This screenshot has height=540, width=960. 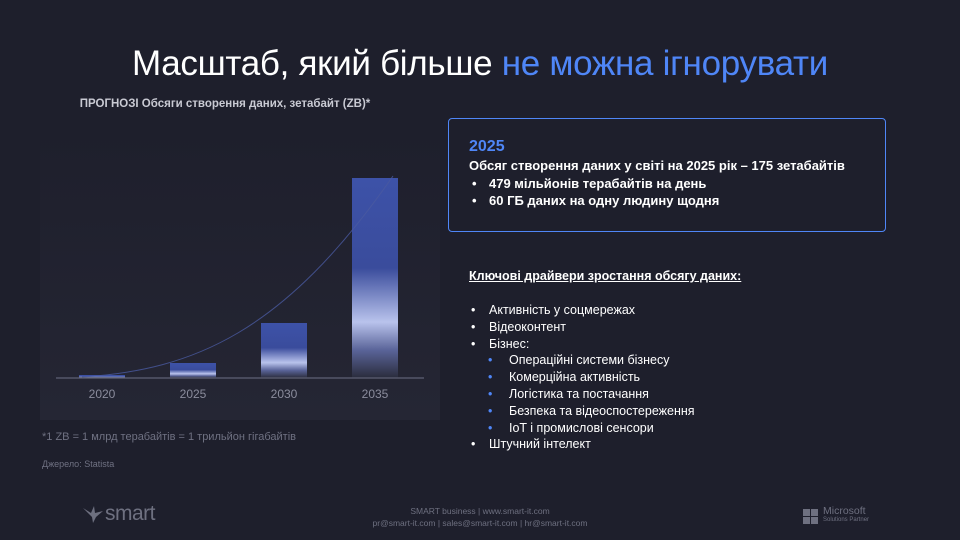 What do you see at coordinates (679, 377) in the screenshot?
I see `business-item: Комерційна активність` at bounding box center [679, 377].